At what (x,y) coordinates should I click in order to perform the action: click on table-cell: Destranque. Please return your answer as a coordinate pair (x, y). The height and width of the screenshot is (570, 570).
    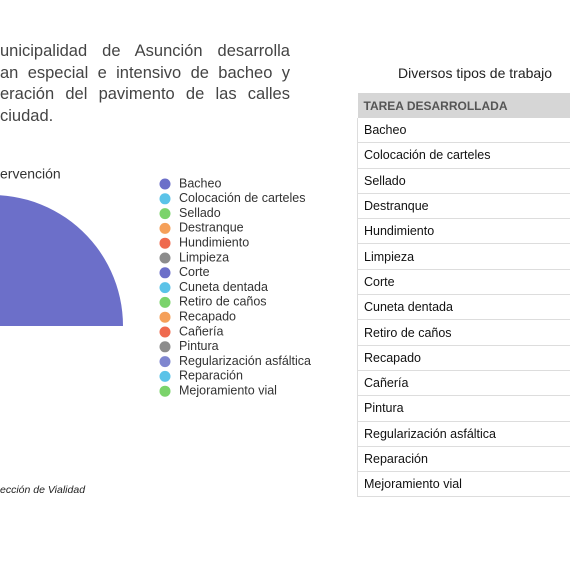
    Looking at the image, I should click on (463, 206).